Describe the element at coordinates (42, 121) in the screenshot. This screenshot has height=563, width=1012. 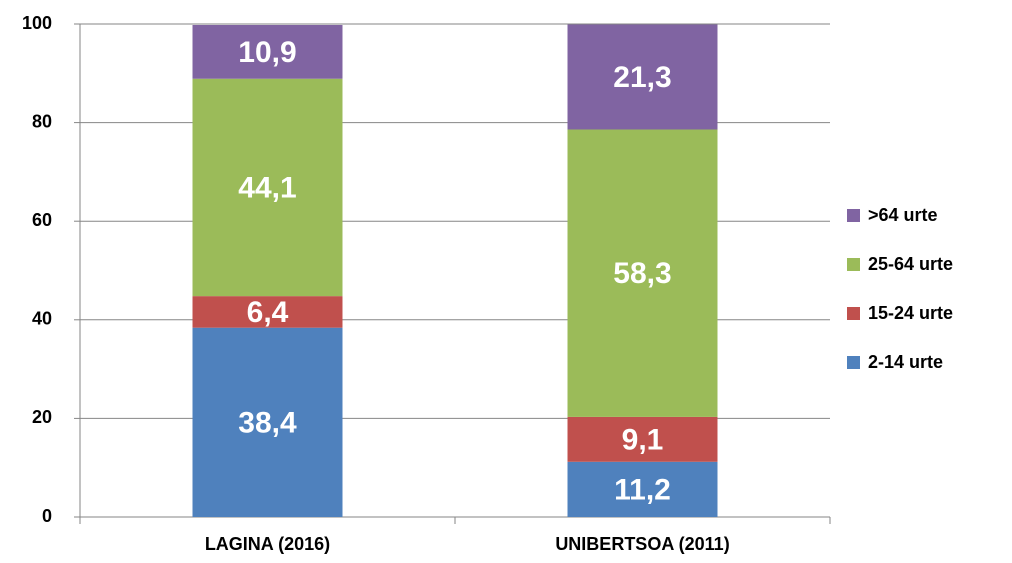
I see `y-tick-label: 80` at that location.